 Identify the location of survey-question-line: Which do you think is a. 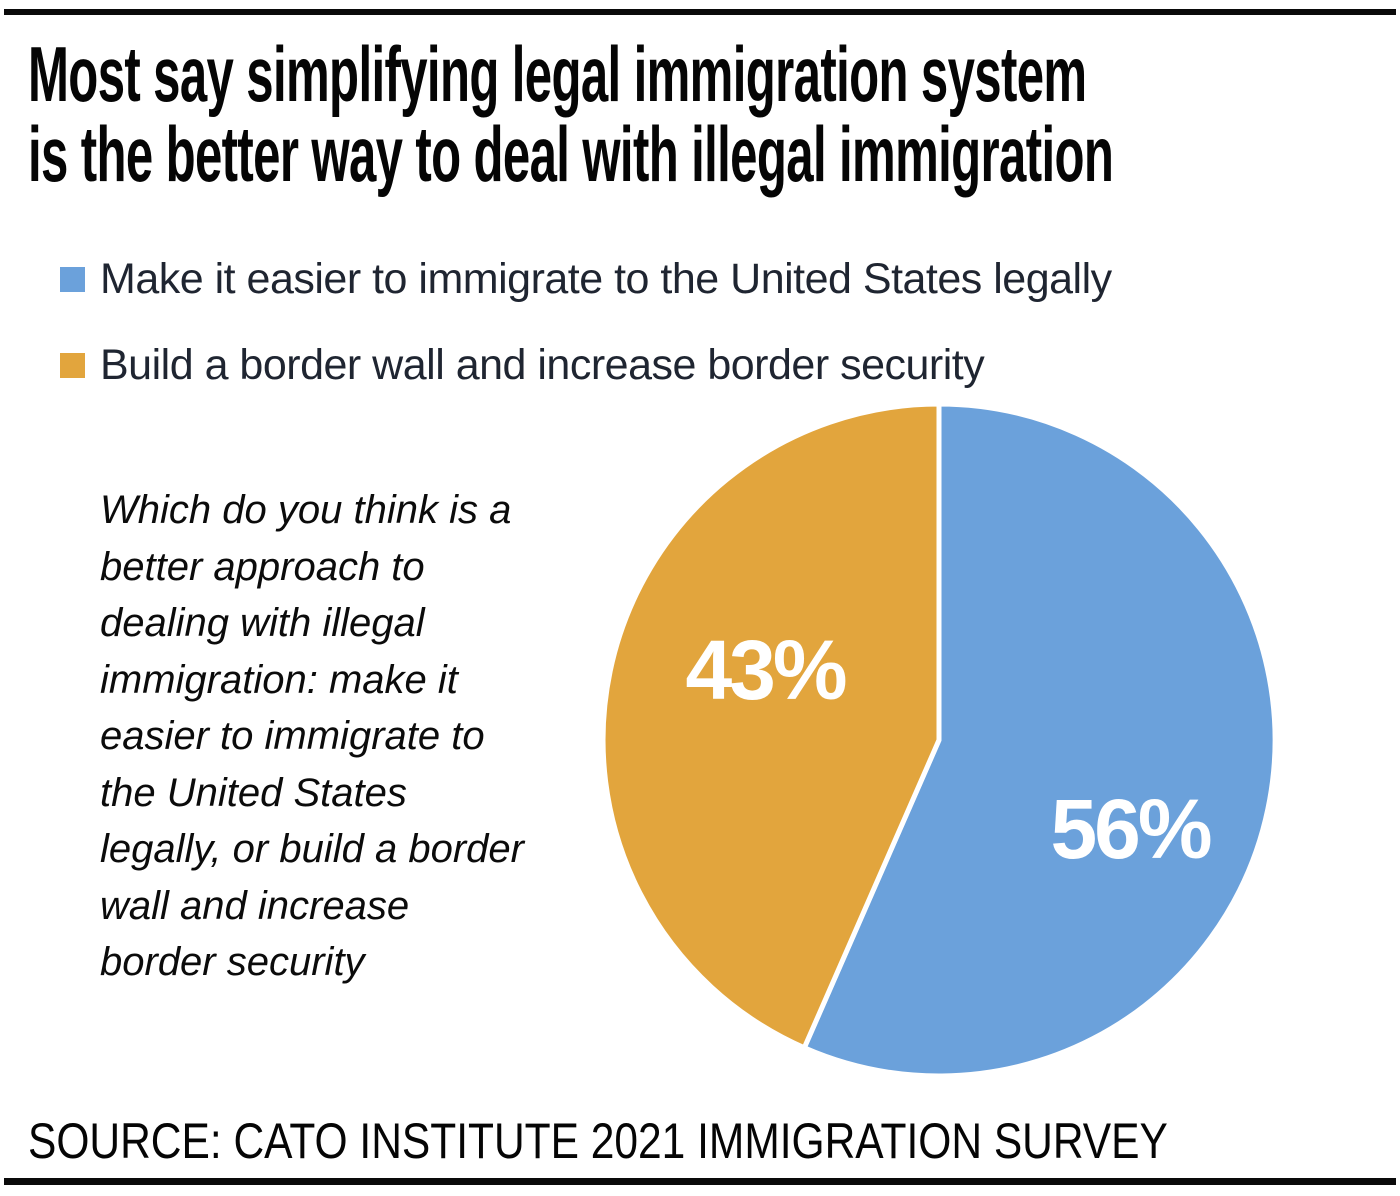
(306, 510).